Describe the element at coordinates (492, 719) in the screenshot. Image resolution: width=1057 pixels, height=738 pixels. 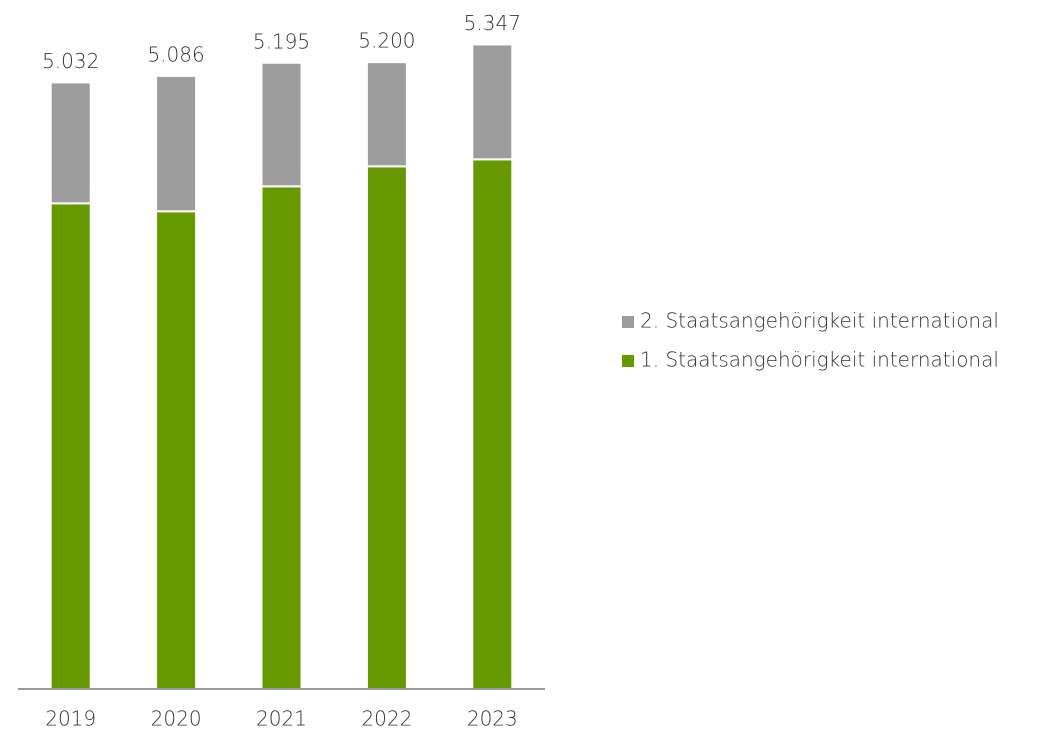
I see `x-tick-label: 2023` at that location.